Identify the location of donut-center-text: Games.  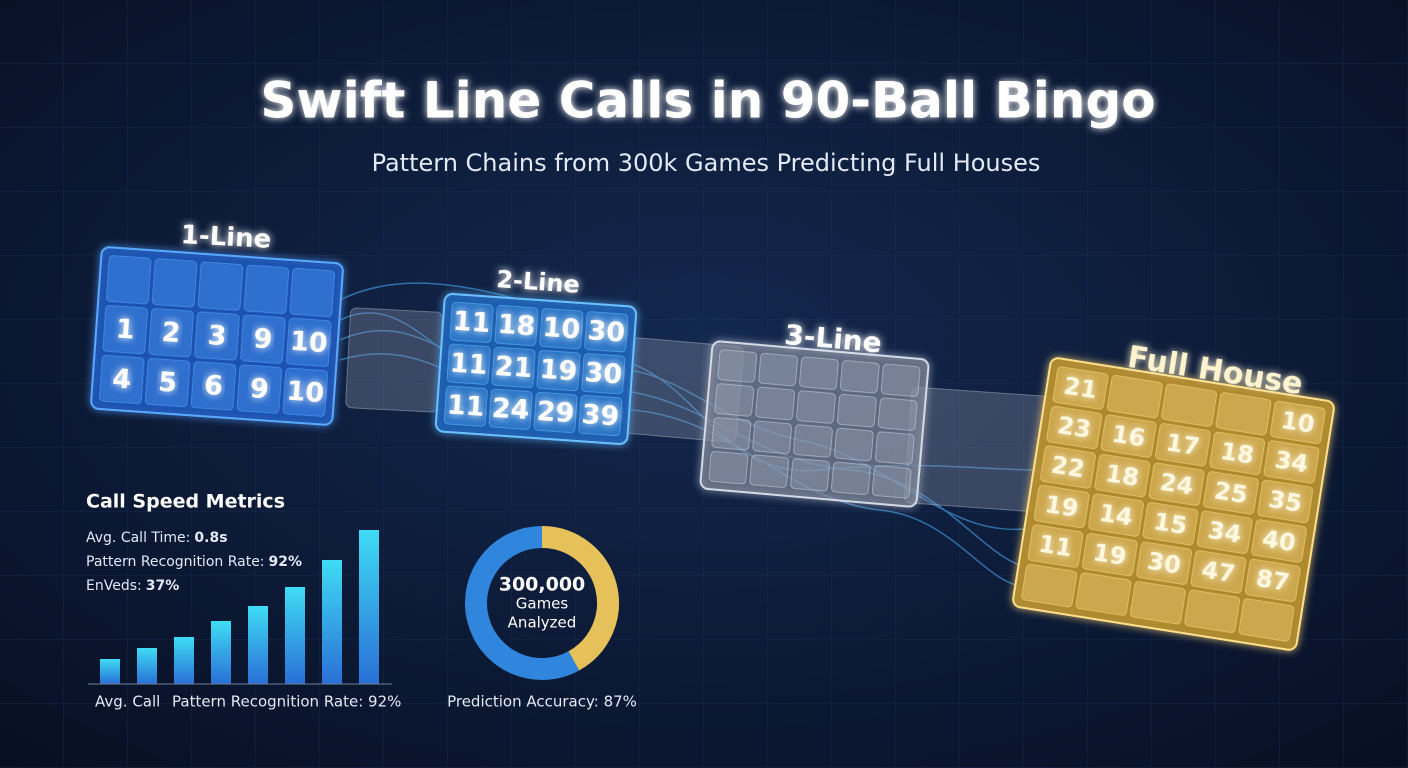
(542, 604).